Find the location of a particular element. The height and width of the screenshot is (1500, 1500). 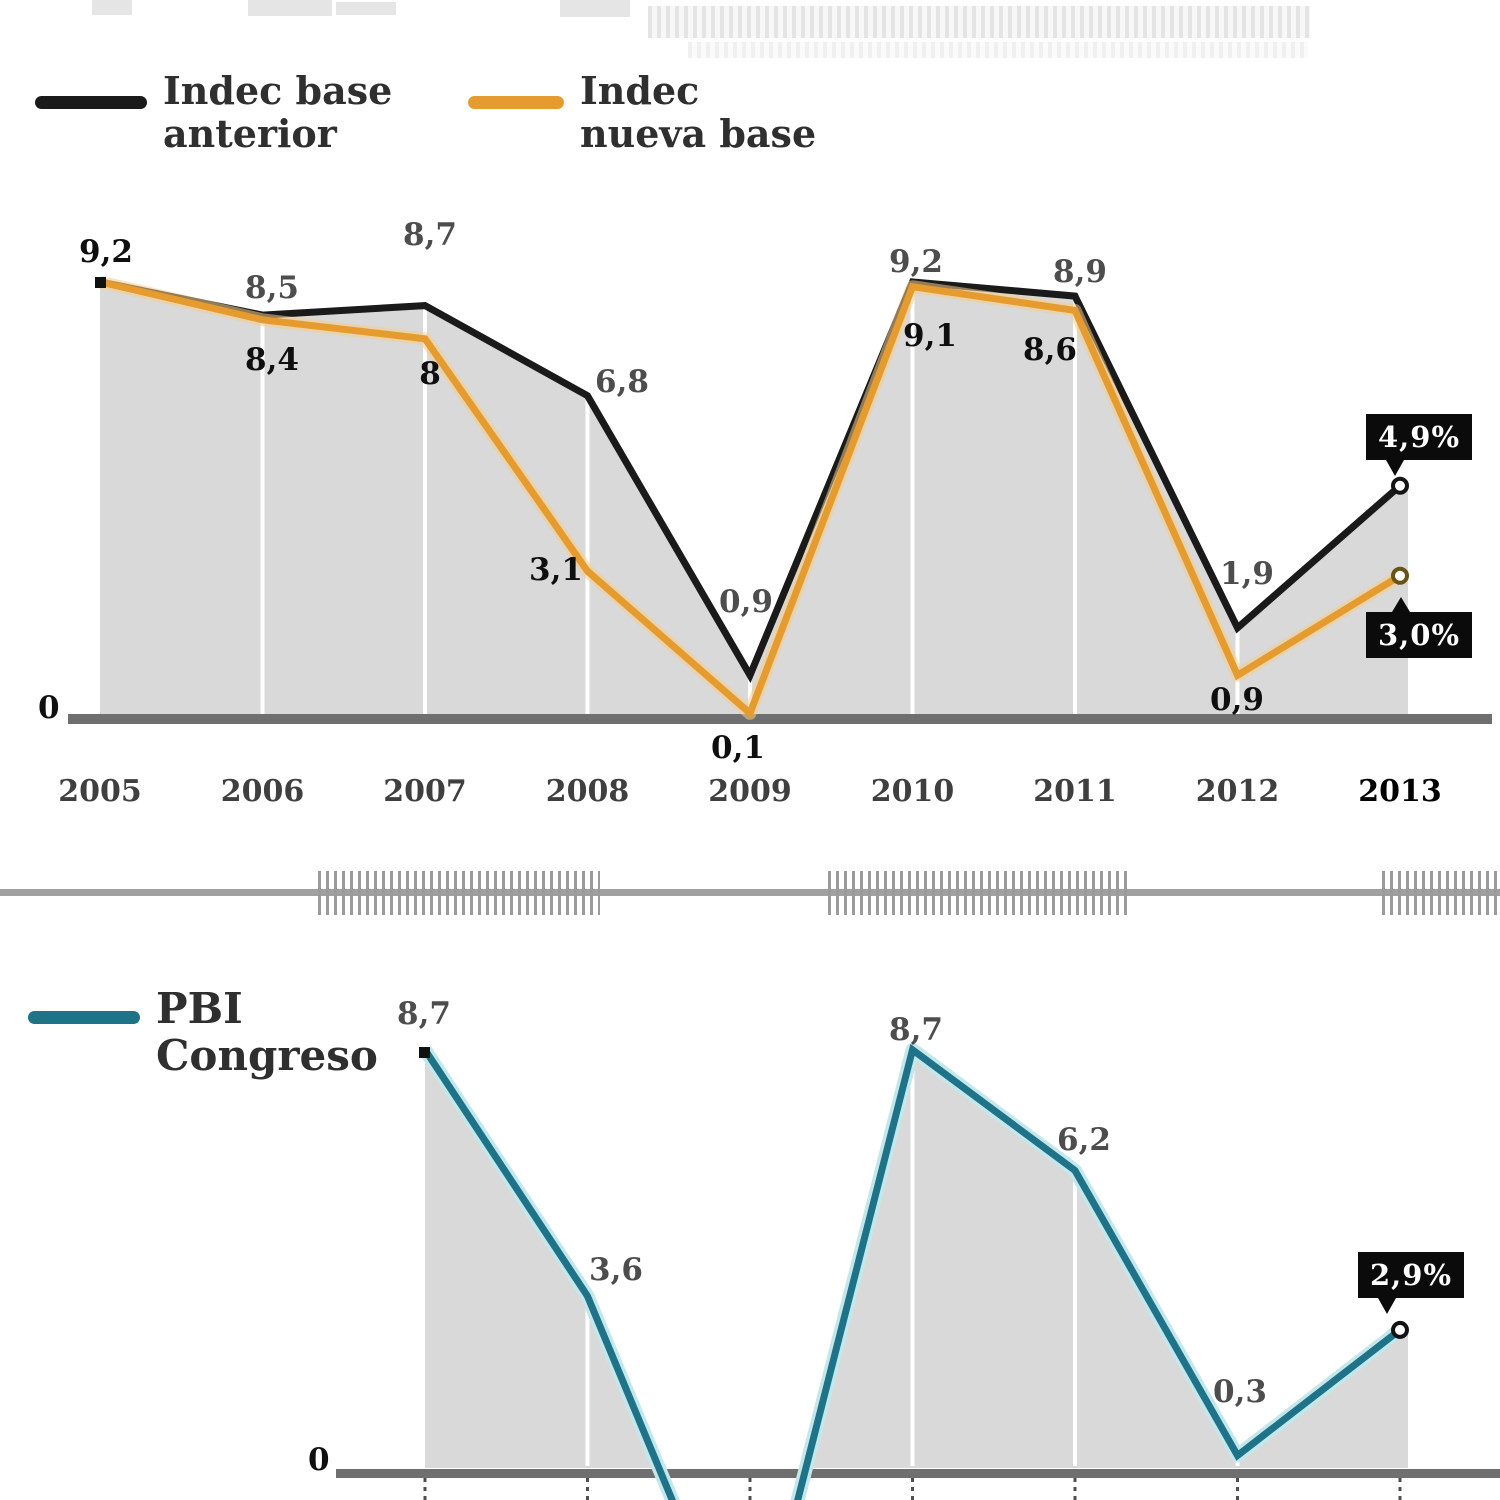

legend-label: PBI is located at coordinates (199, 1008).